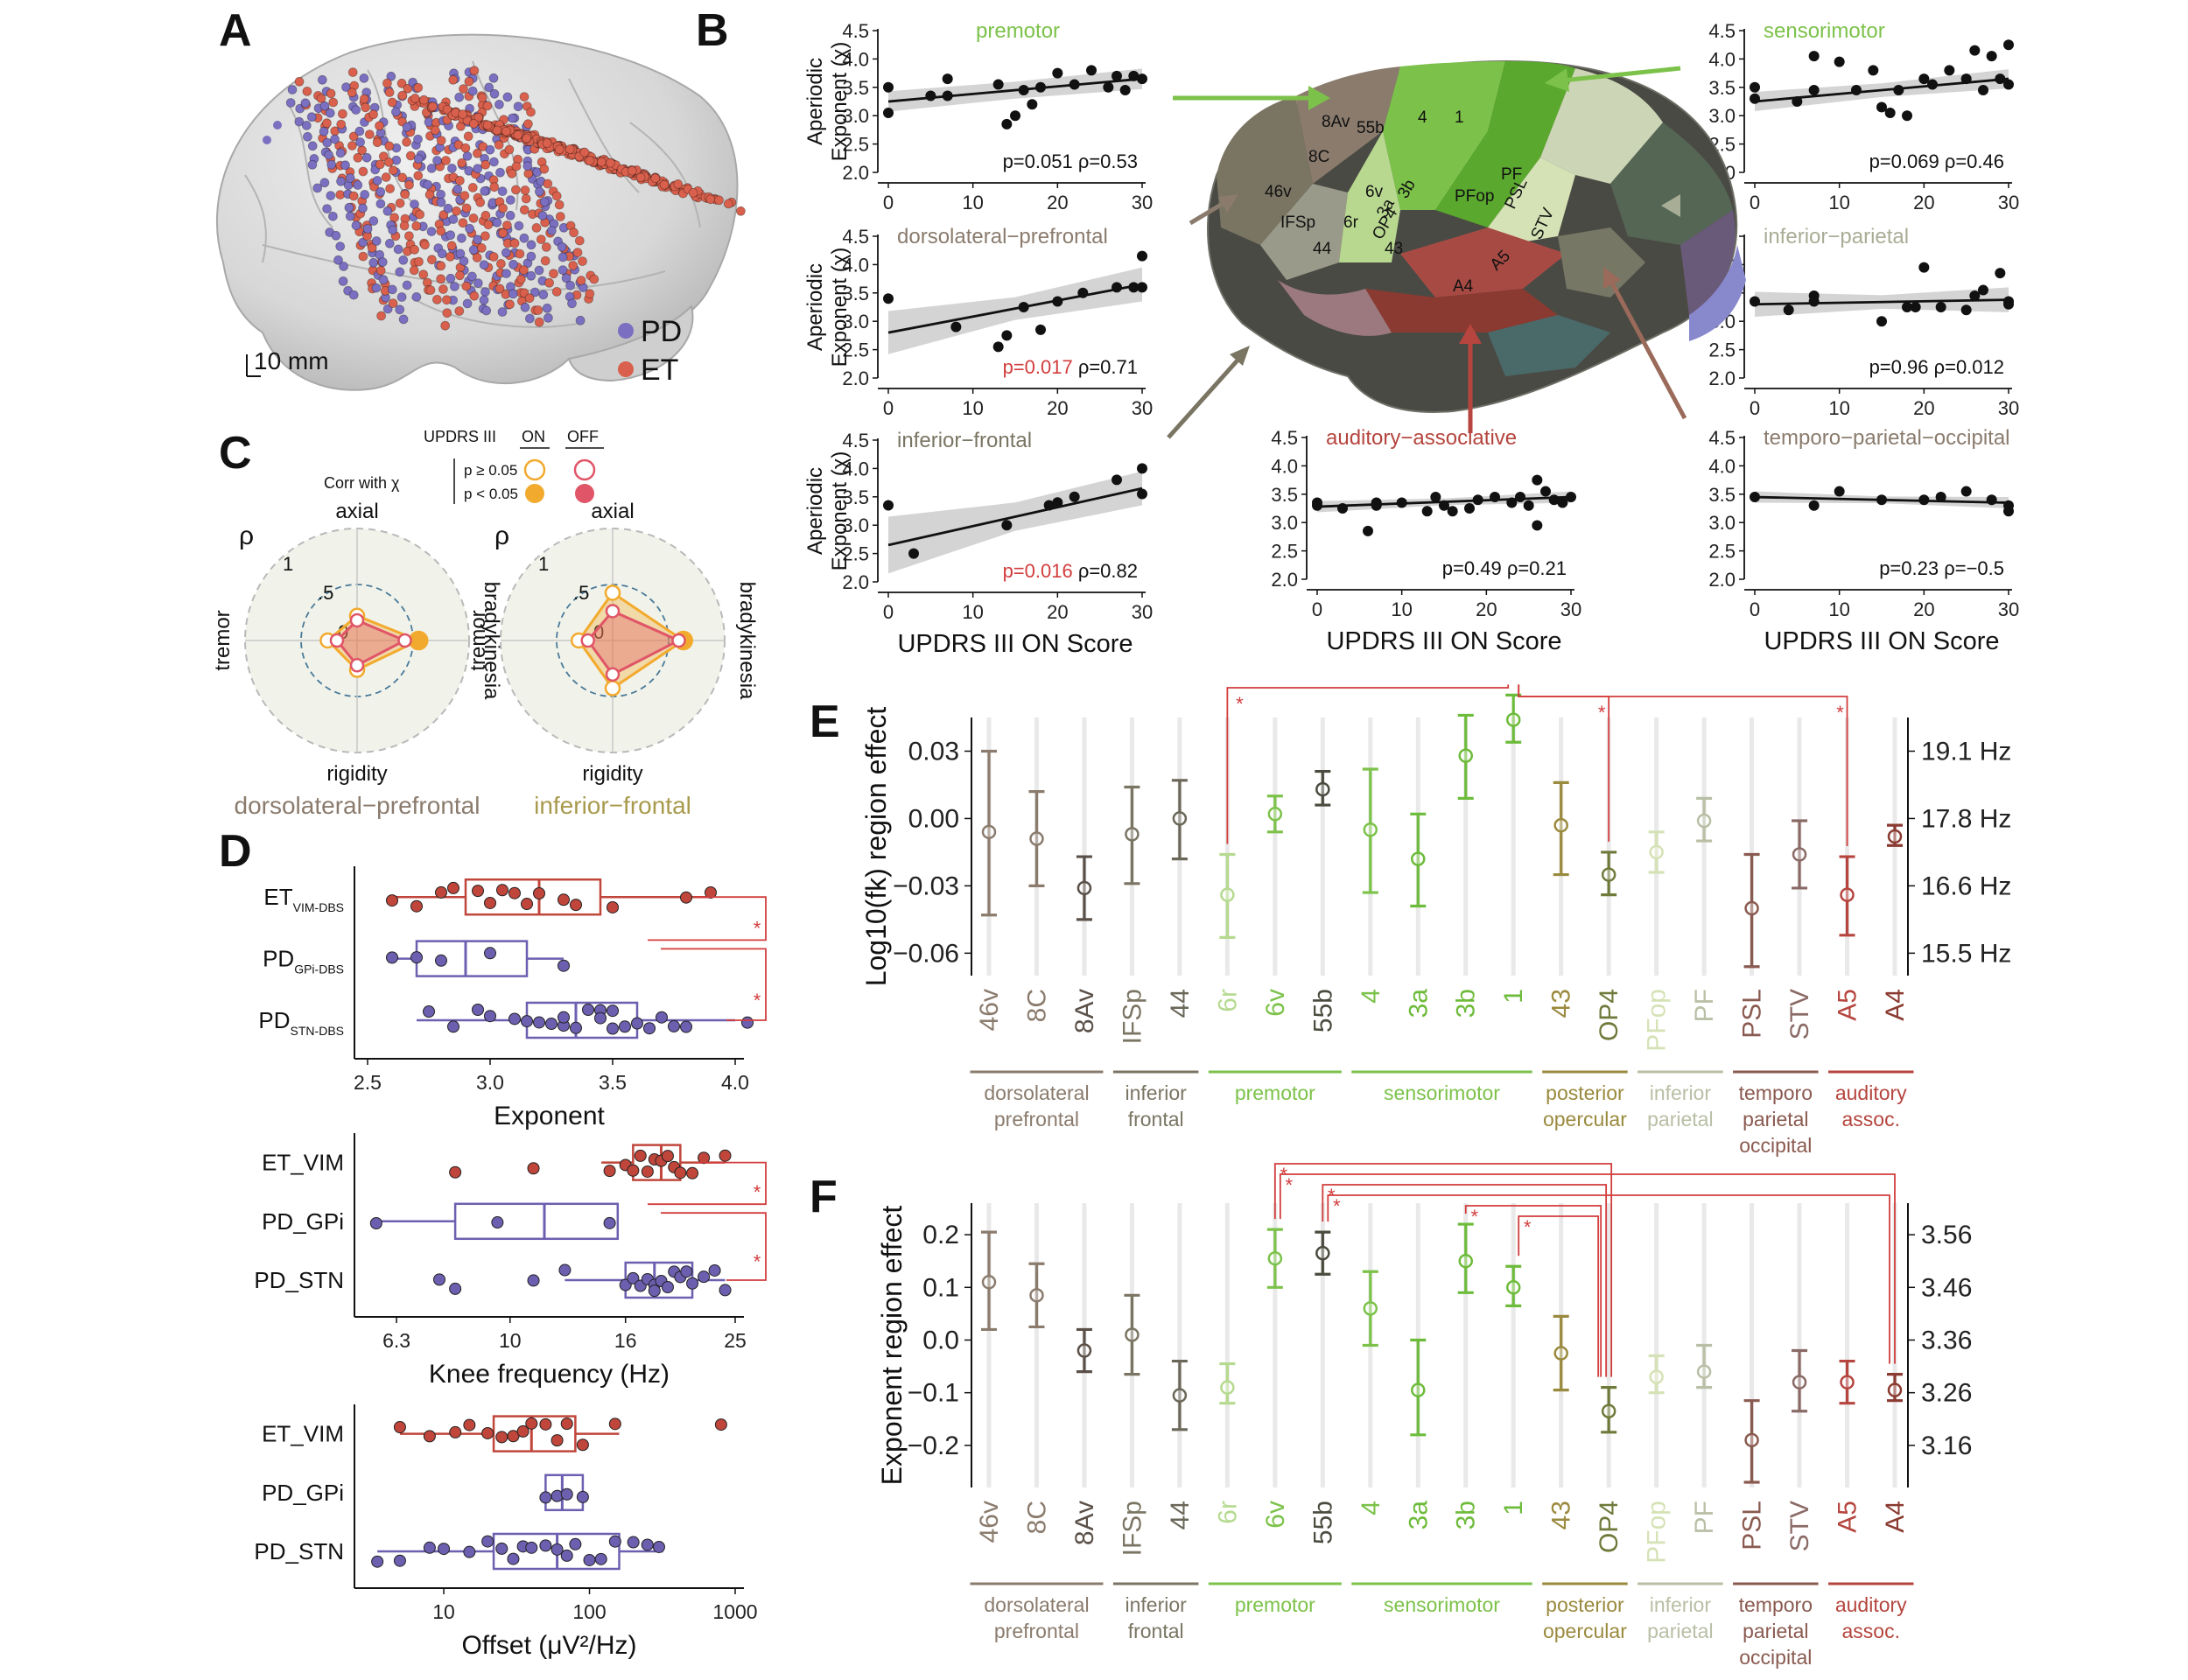 Image resolution: width=2188 pixels, height=1680 pixels. Describe the element at coordinates (1156, 1631) in the screenshot. I see `group-label-line: frontal` at that location.